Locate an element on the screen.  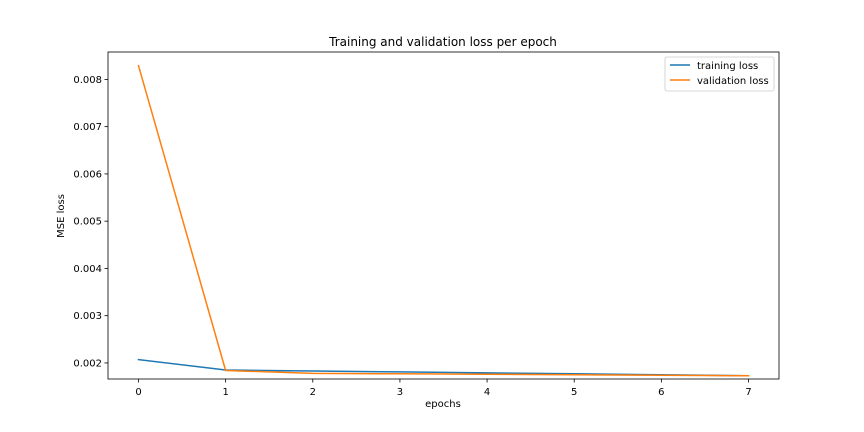
y-tick-label: 0.008 is located at coordinates (87, 80).